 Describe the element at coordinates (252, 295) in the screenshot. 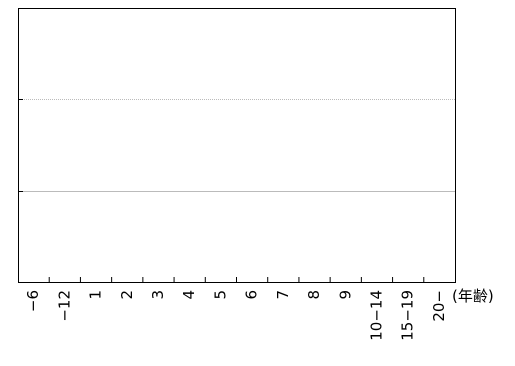

I see `x-tick-label: 6` at that location.